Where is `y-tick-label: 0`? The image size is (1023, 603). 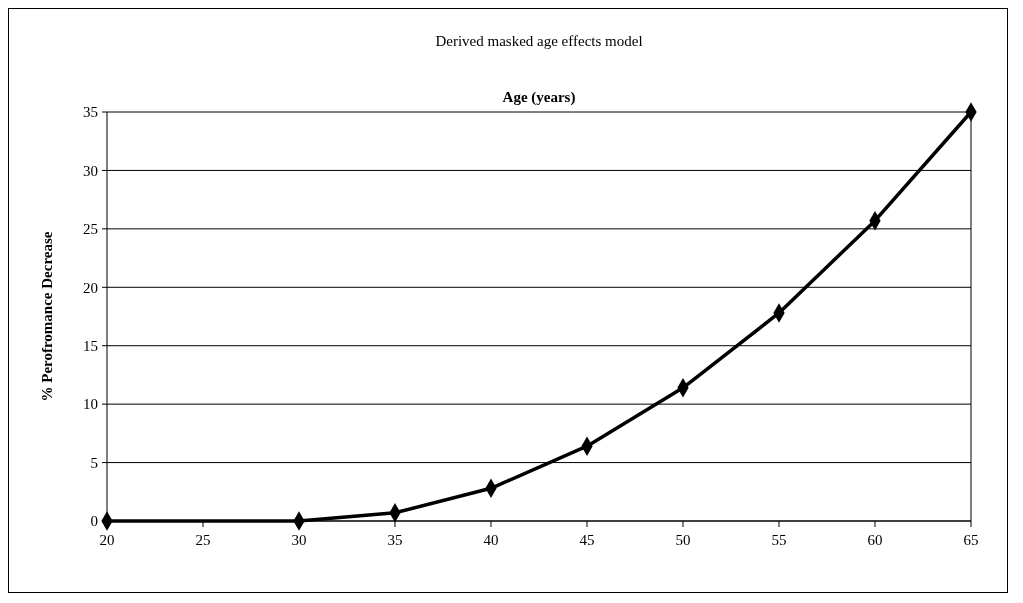
y-tick-label: 0 is located at coordinates (94, 521).